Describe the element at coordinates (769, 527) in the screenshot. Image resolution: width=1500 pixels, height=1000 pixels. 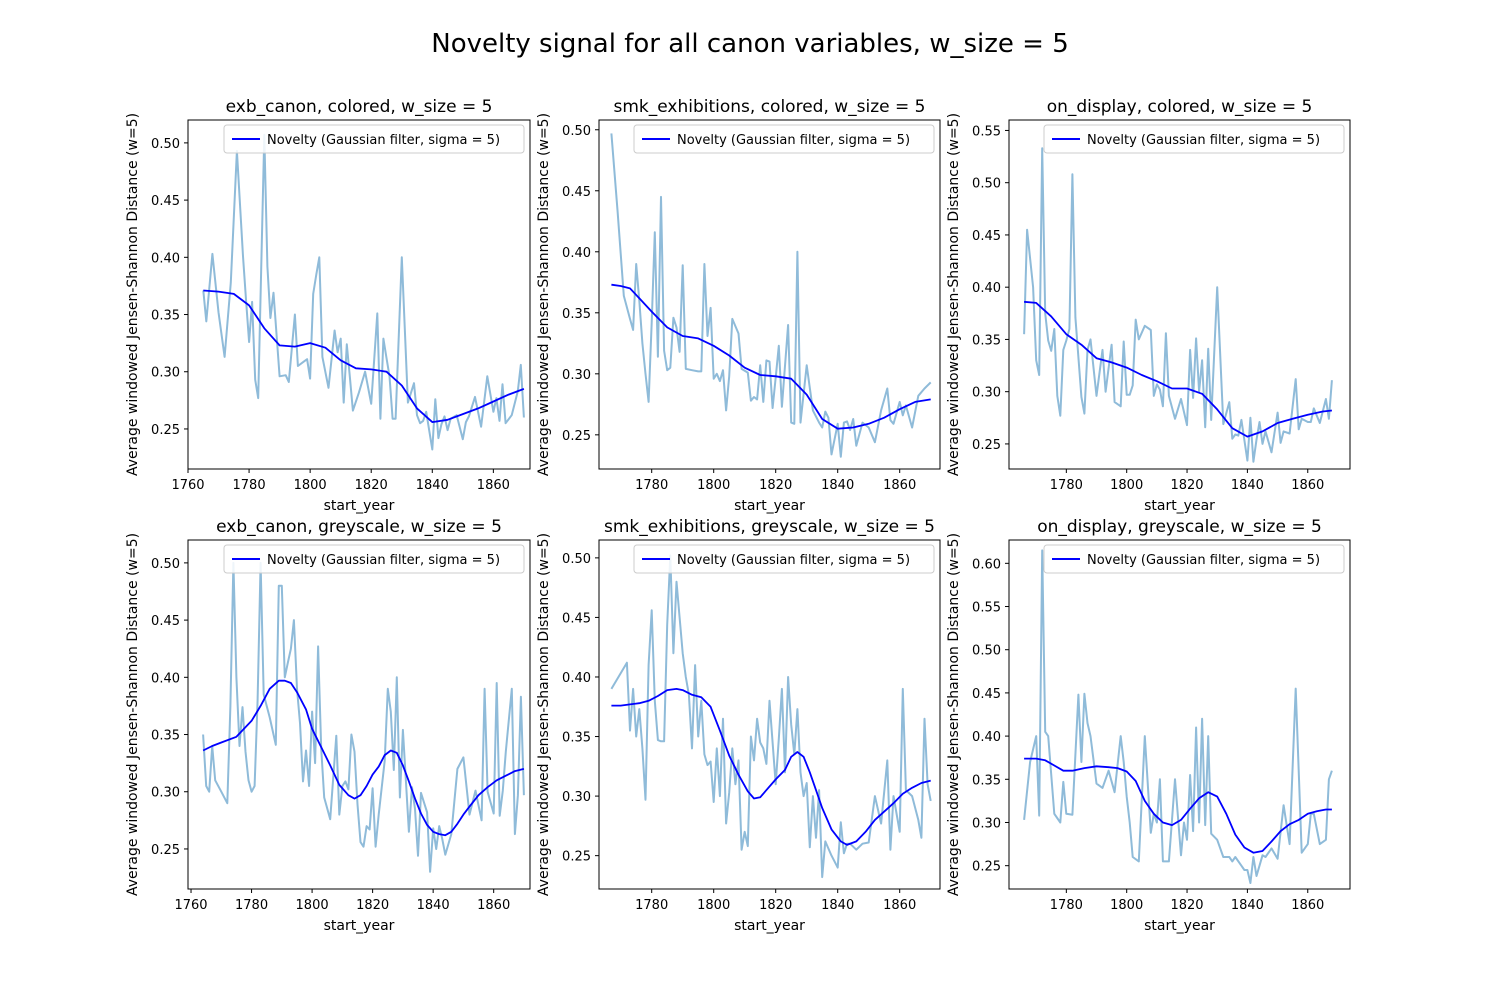
I see `subplot-title: smk_exhibitions, greyscale, w_size = 5` at that location.